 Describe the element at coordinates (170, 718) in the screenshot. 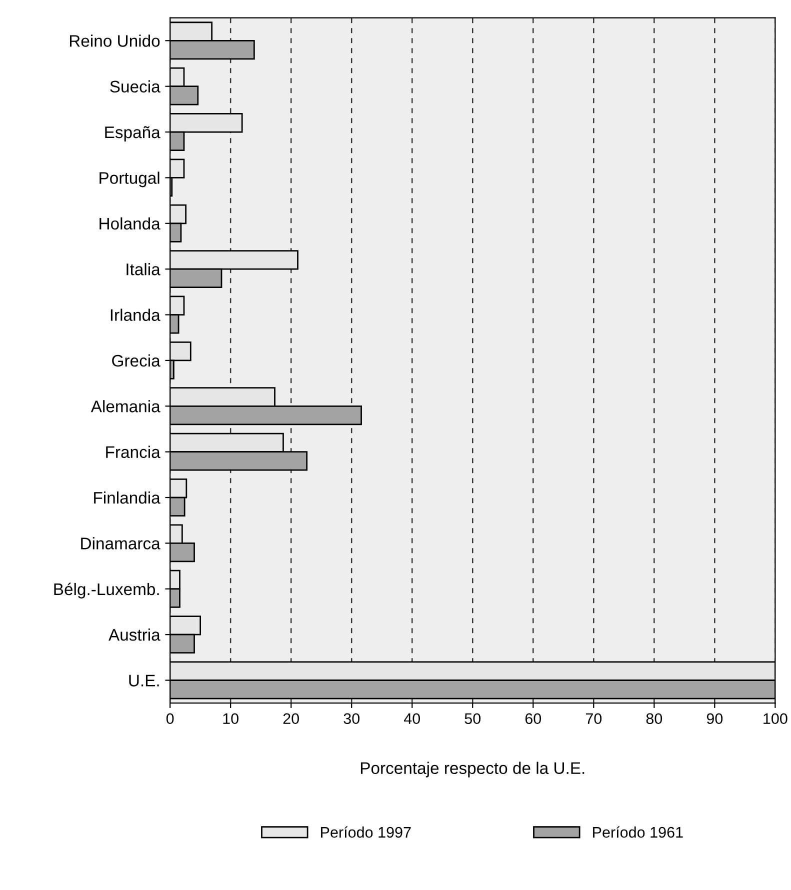

I see `x-tick-label: 0` at that location.